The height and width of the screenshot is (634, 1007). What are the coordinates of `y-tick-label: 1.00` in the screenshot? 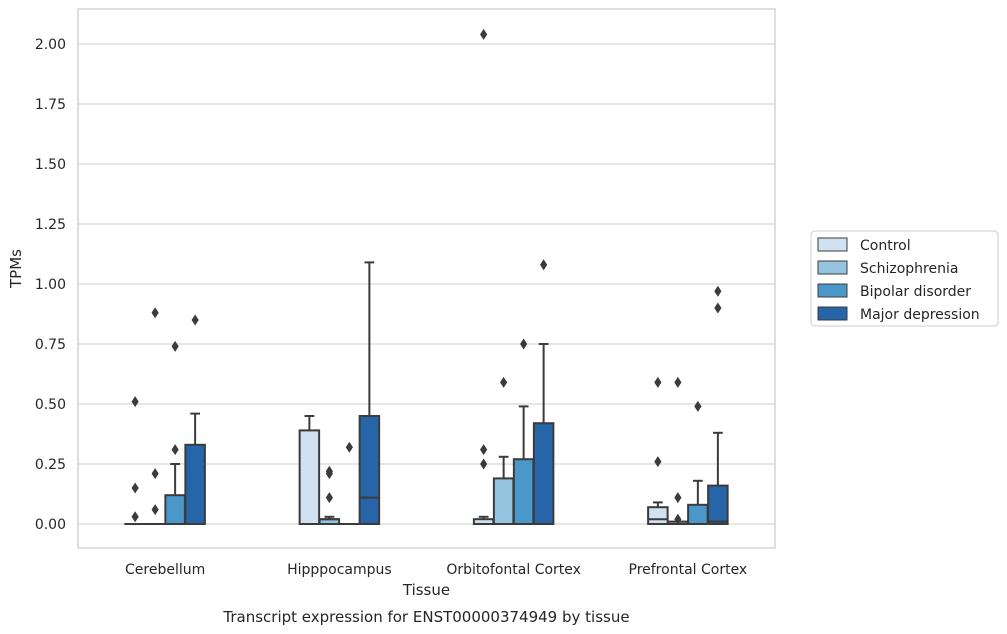 It's located at (50, 285).